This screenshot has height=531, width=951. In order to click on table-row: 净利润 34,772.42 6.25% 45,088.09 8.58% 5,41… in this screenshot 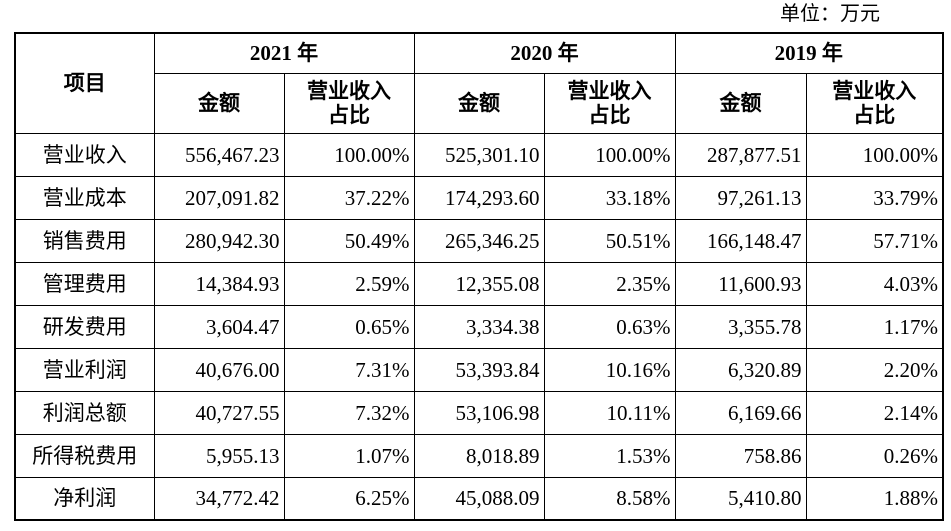, I will do `click(479, 498)`.